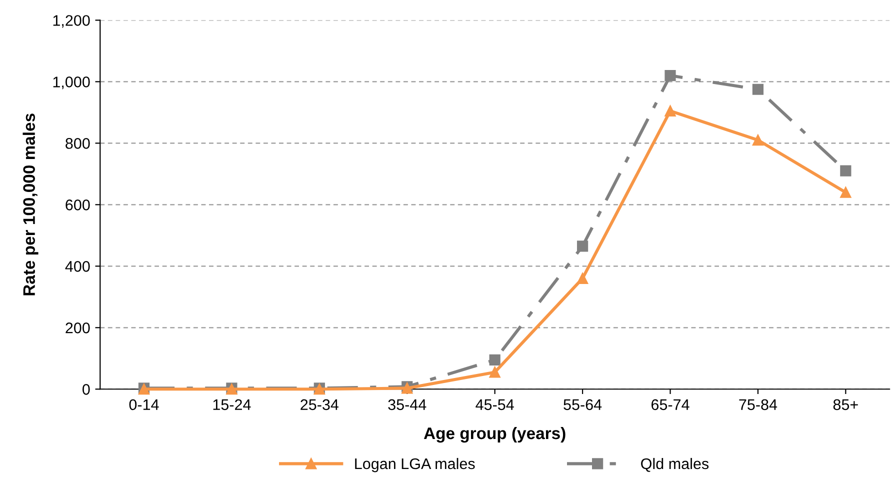 The image size is (894, 481). What do you see at coordinates (319, 404) in the screenshot?
I see `x-tick-label: 25-34` at bounding box center [319, 404].